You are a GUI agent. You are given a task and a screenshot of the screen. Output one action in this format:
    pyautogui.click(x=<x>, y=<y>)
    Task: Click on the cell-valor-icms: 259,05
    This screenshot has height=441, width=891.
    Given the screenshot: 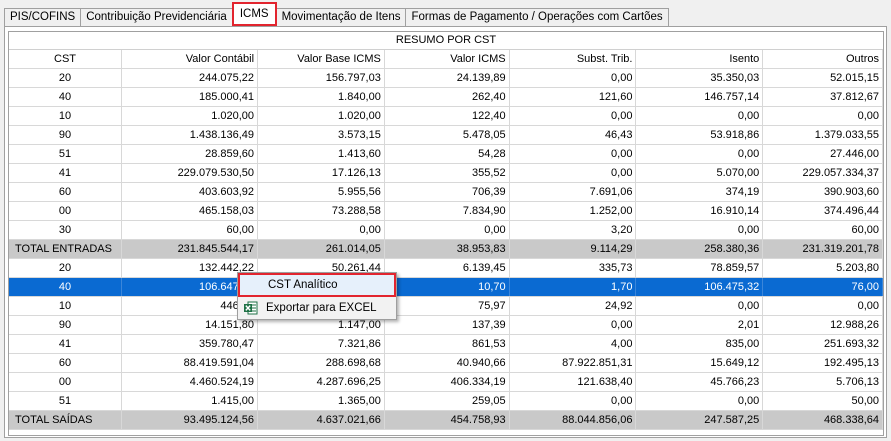 What is the action you would take?
    pyautogui.click(x=447, y=401)
    